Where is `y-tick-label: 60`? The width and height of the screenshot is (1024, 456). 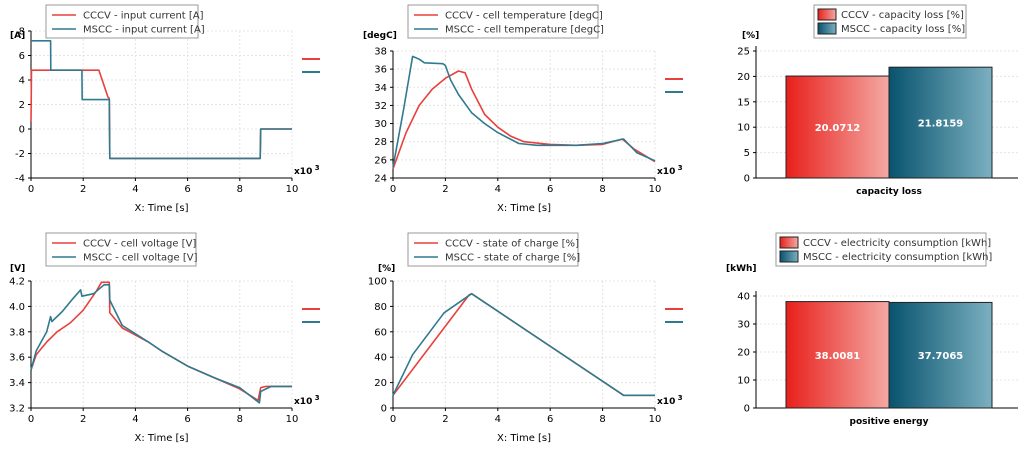 y-tick-label: 60 is located at coordinates (380, 332).